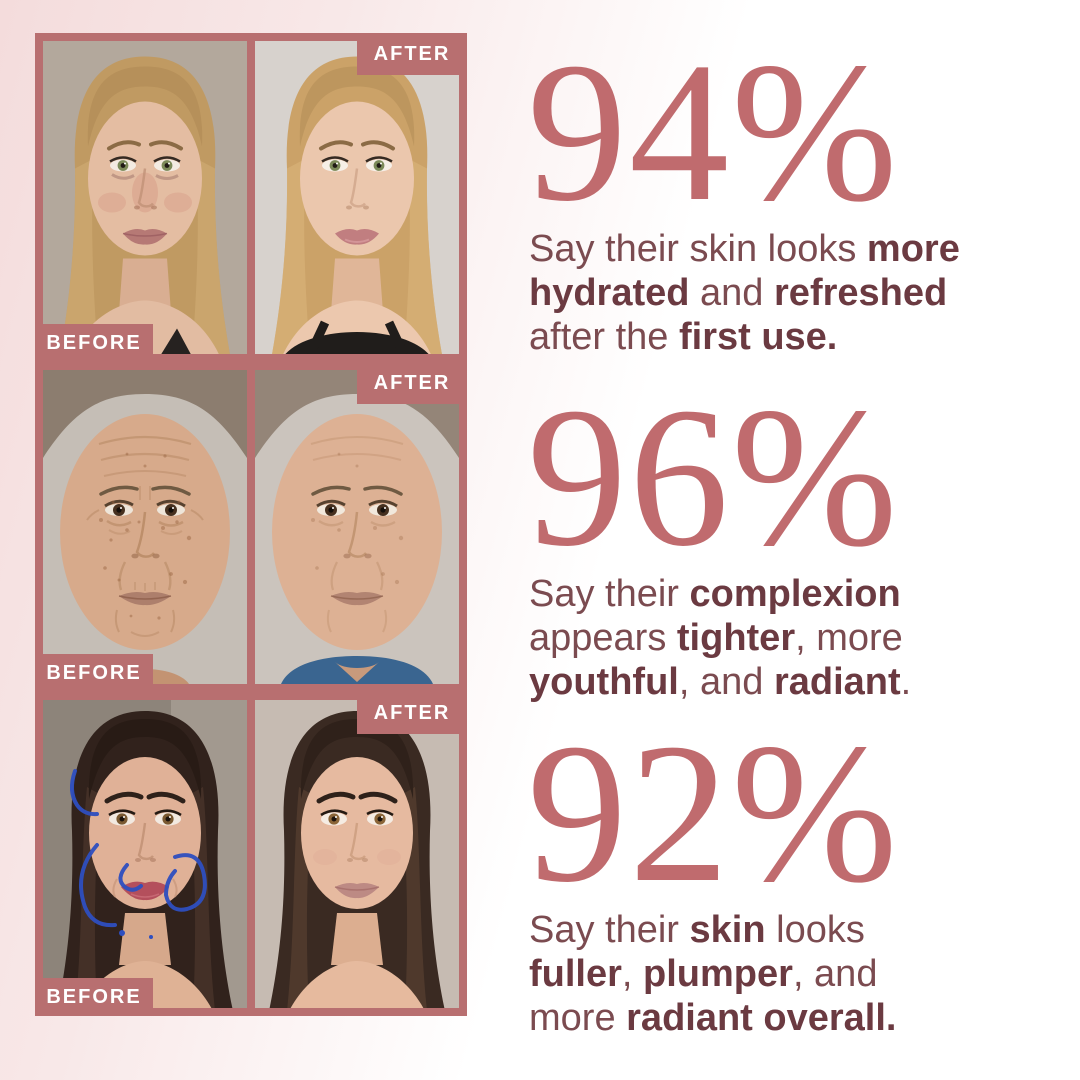 The width and height of the screenshot is (1080, 1080). I want to click on text-segment-bold: complexion, so click(795, 594).